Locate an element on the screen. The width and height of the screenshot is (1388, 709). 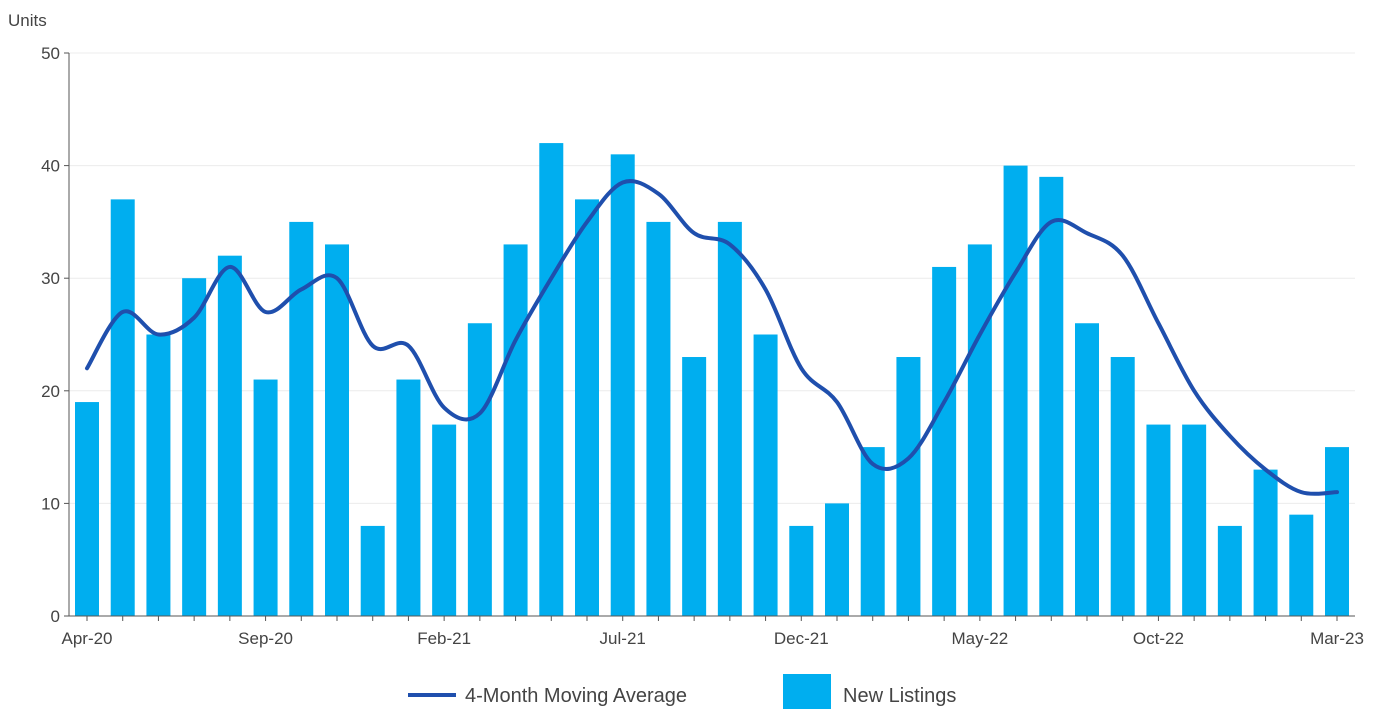
y-tick-label: 30 is located at coordinates (50, 278).